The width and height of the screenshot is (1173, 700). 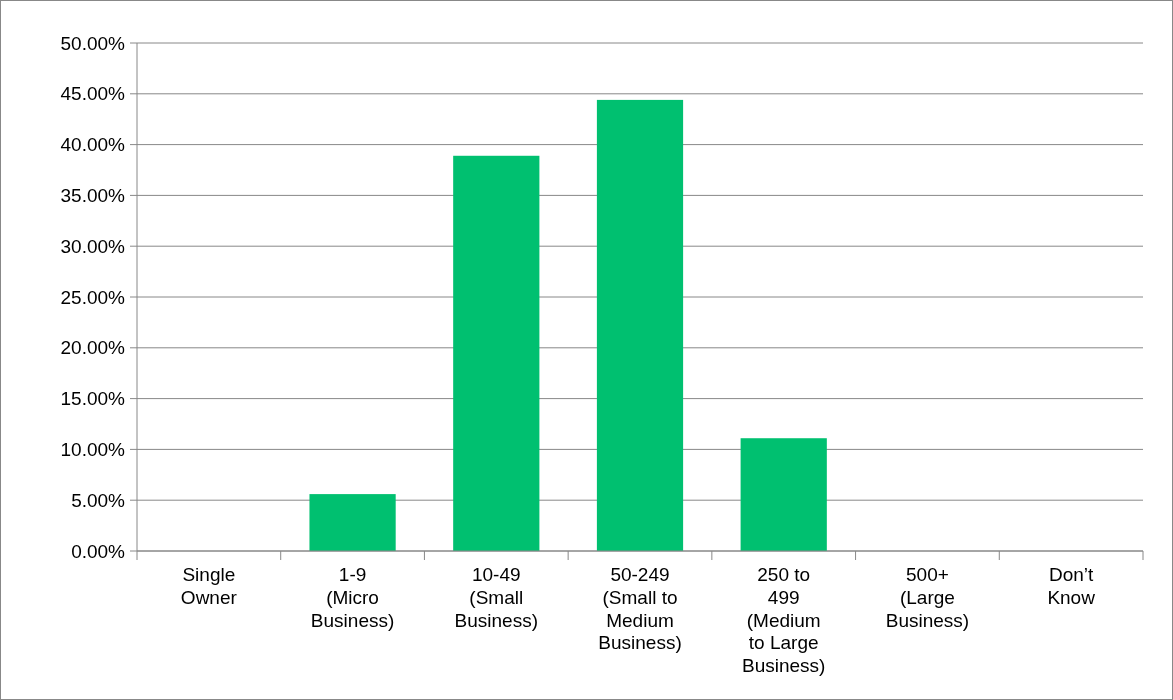 I want to click on x-tick-label: 1-9 (Micro Business), so click(x=352, y=597).